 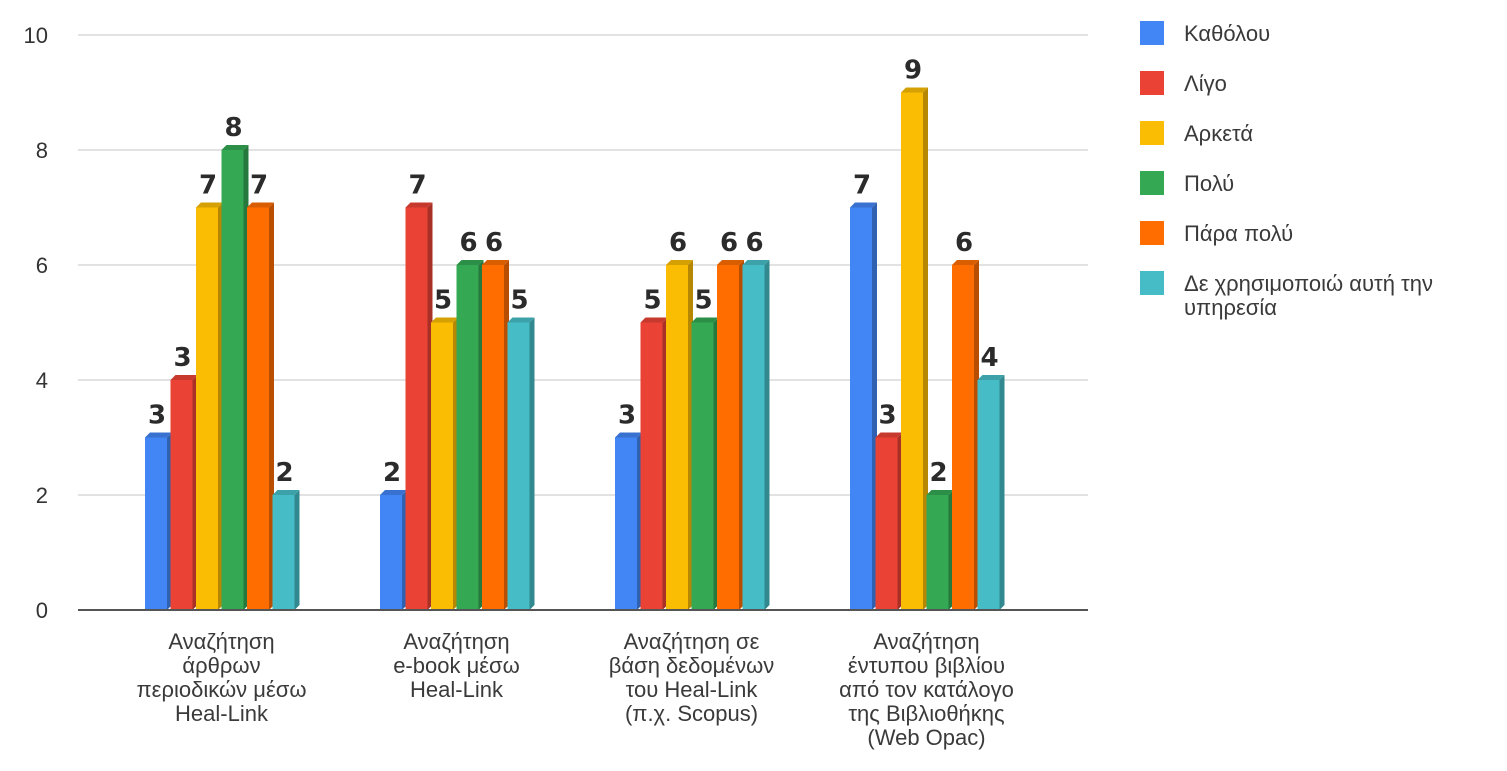 What do you see at coordinates (691, 713) in the screenshot?
I see `category-label-line: (π.χ. Scopus)` at bounding box center [691, 713].